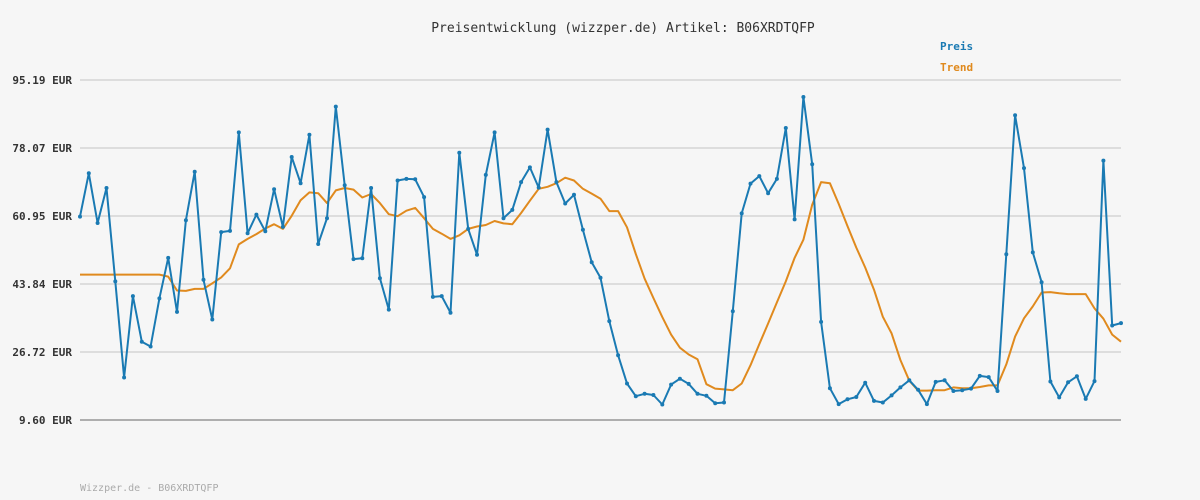  I want to click on y-tick-label: 43.84 EUR, so click(42, 284).